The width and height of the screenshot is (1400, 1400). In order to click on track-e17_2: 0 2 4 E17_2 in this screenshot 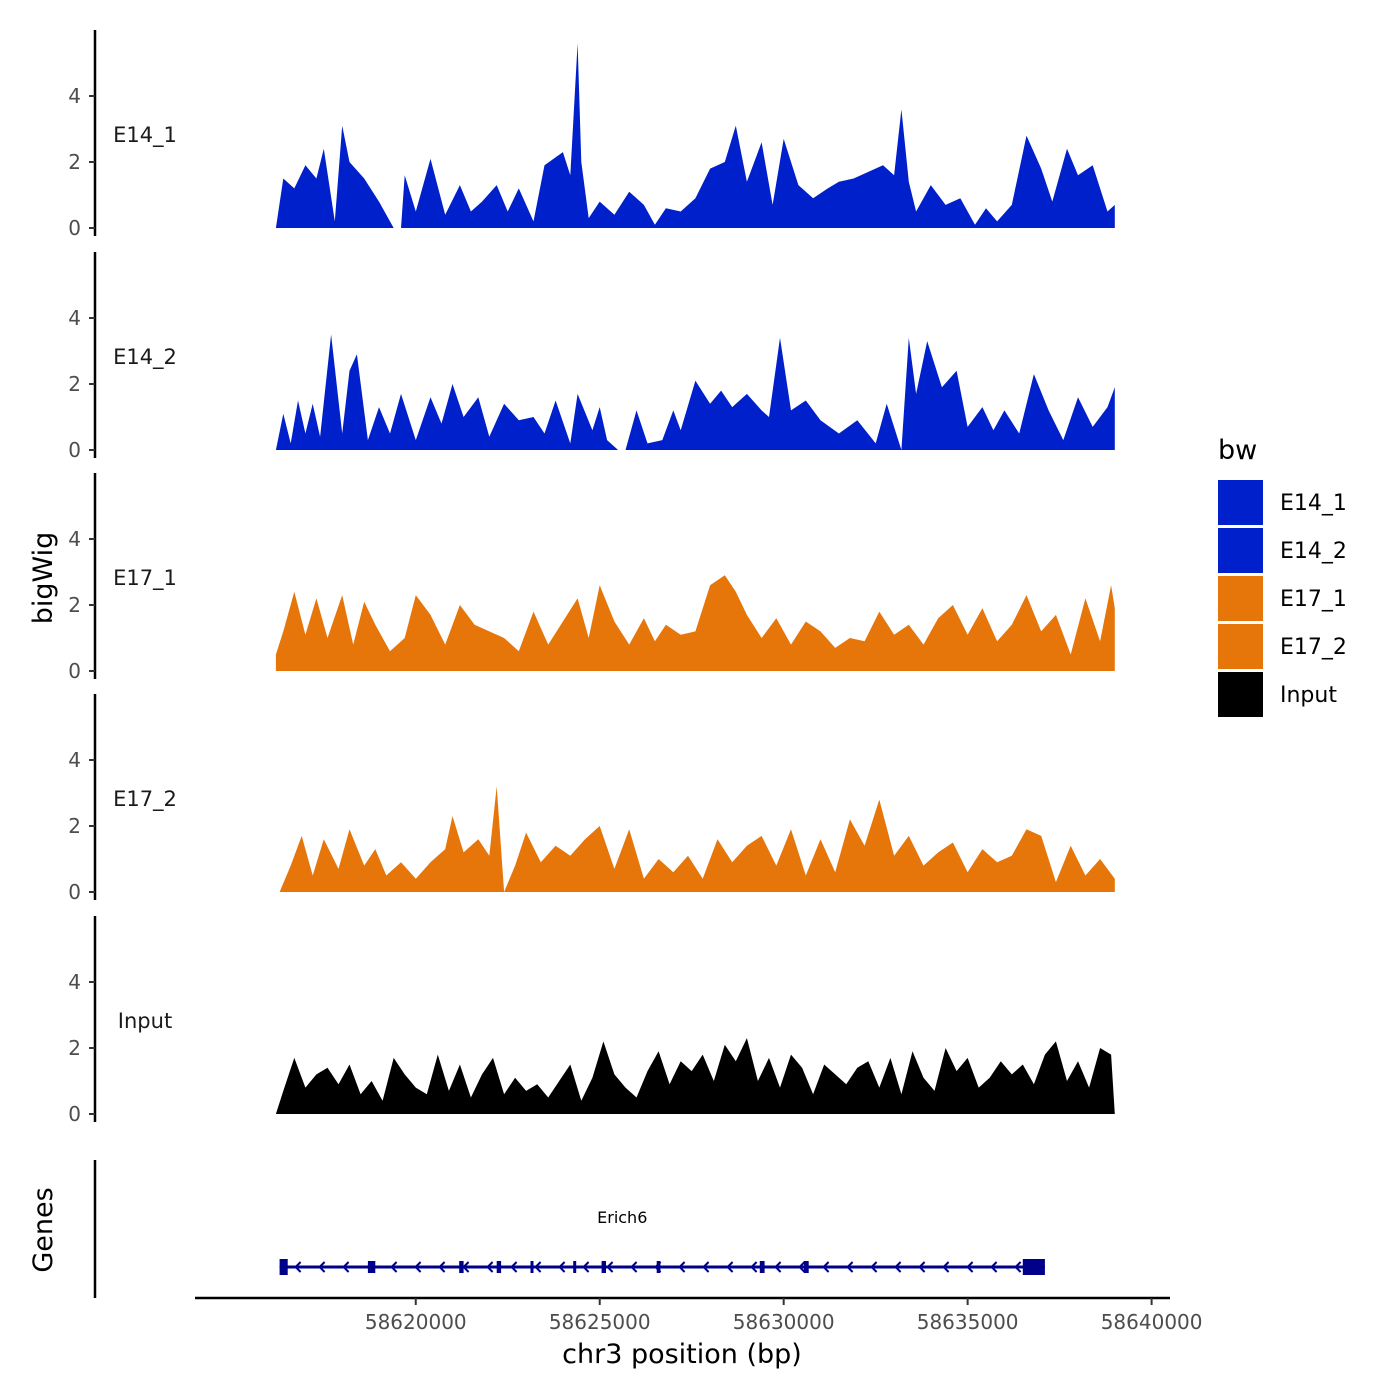, I will do `click(591, 799)`.